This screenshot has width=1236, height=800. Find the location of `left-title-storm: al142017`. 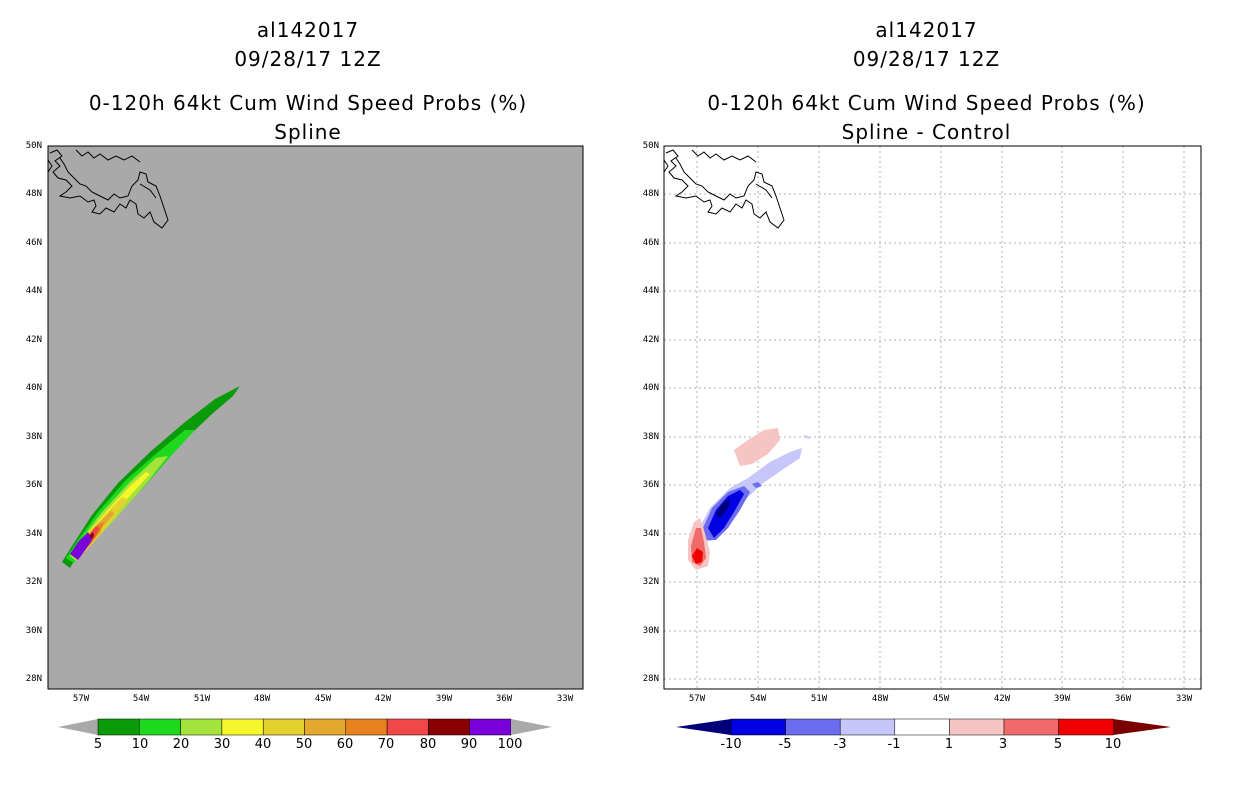

left-title-storm: al142017 is located at coordinates (308, 30).